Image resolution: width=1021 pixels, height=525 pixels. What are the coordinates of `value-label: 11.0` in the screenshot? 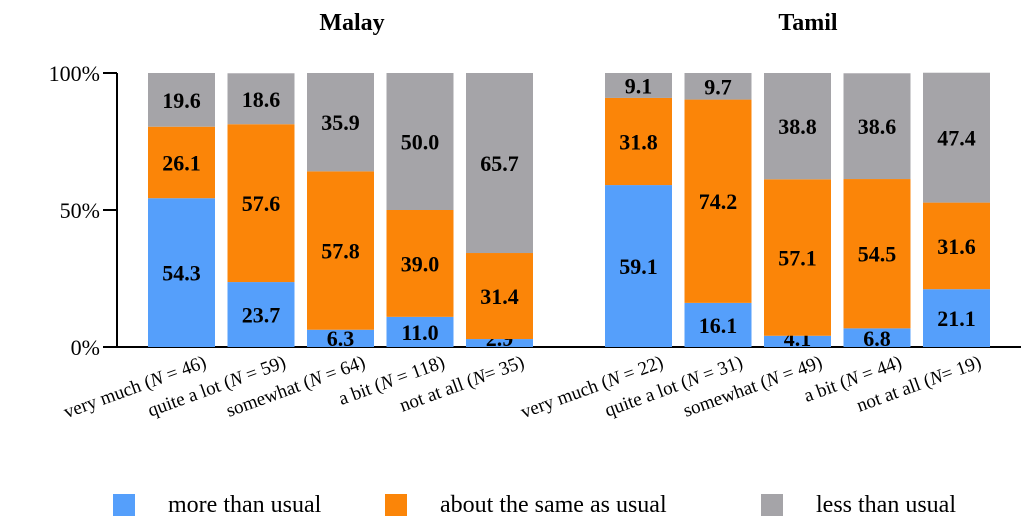 It's located at (419, 332).